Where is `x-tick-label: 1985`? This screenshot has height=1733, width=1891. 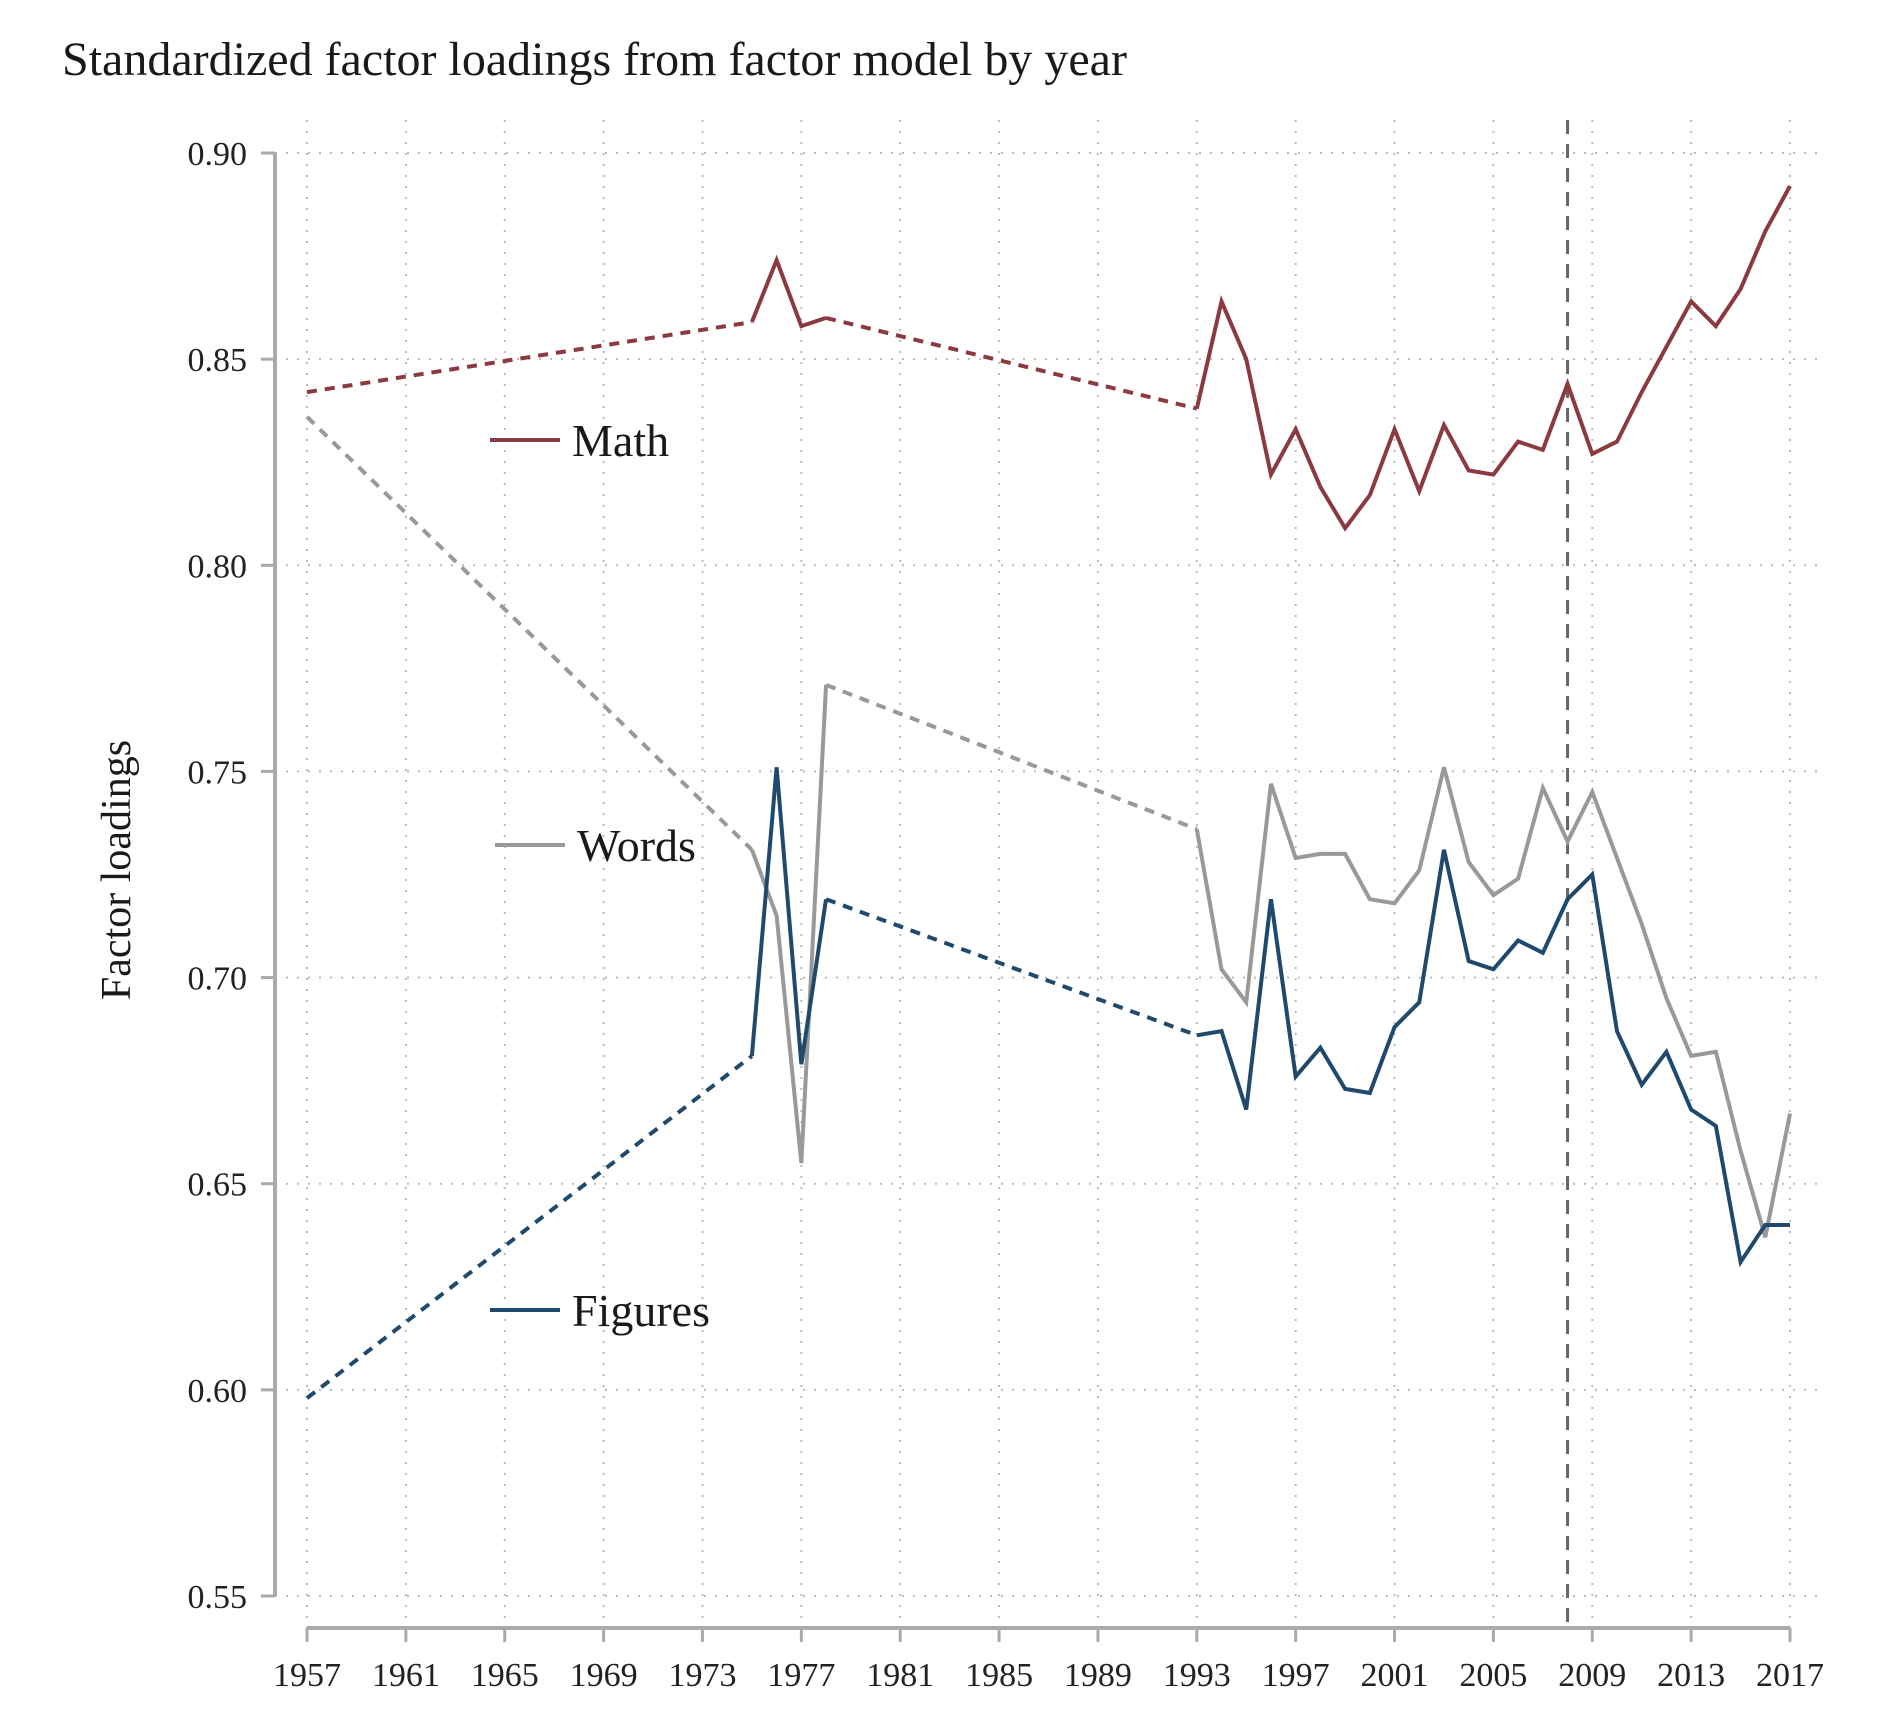
x-tick-label: 1985 is located at coordinates (999, 1675).